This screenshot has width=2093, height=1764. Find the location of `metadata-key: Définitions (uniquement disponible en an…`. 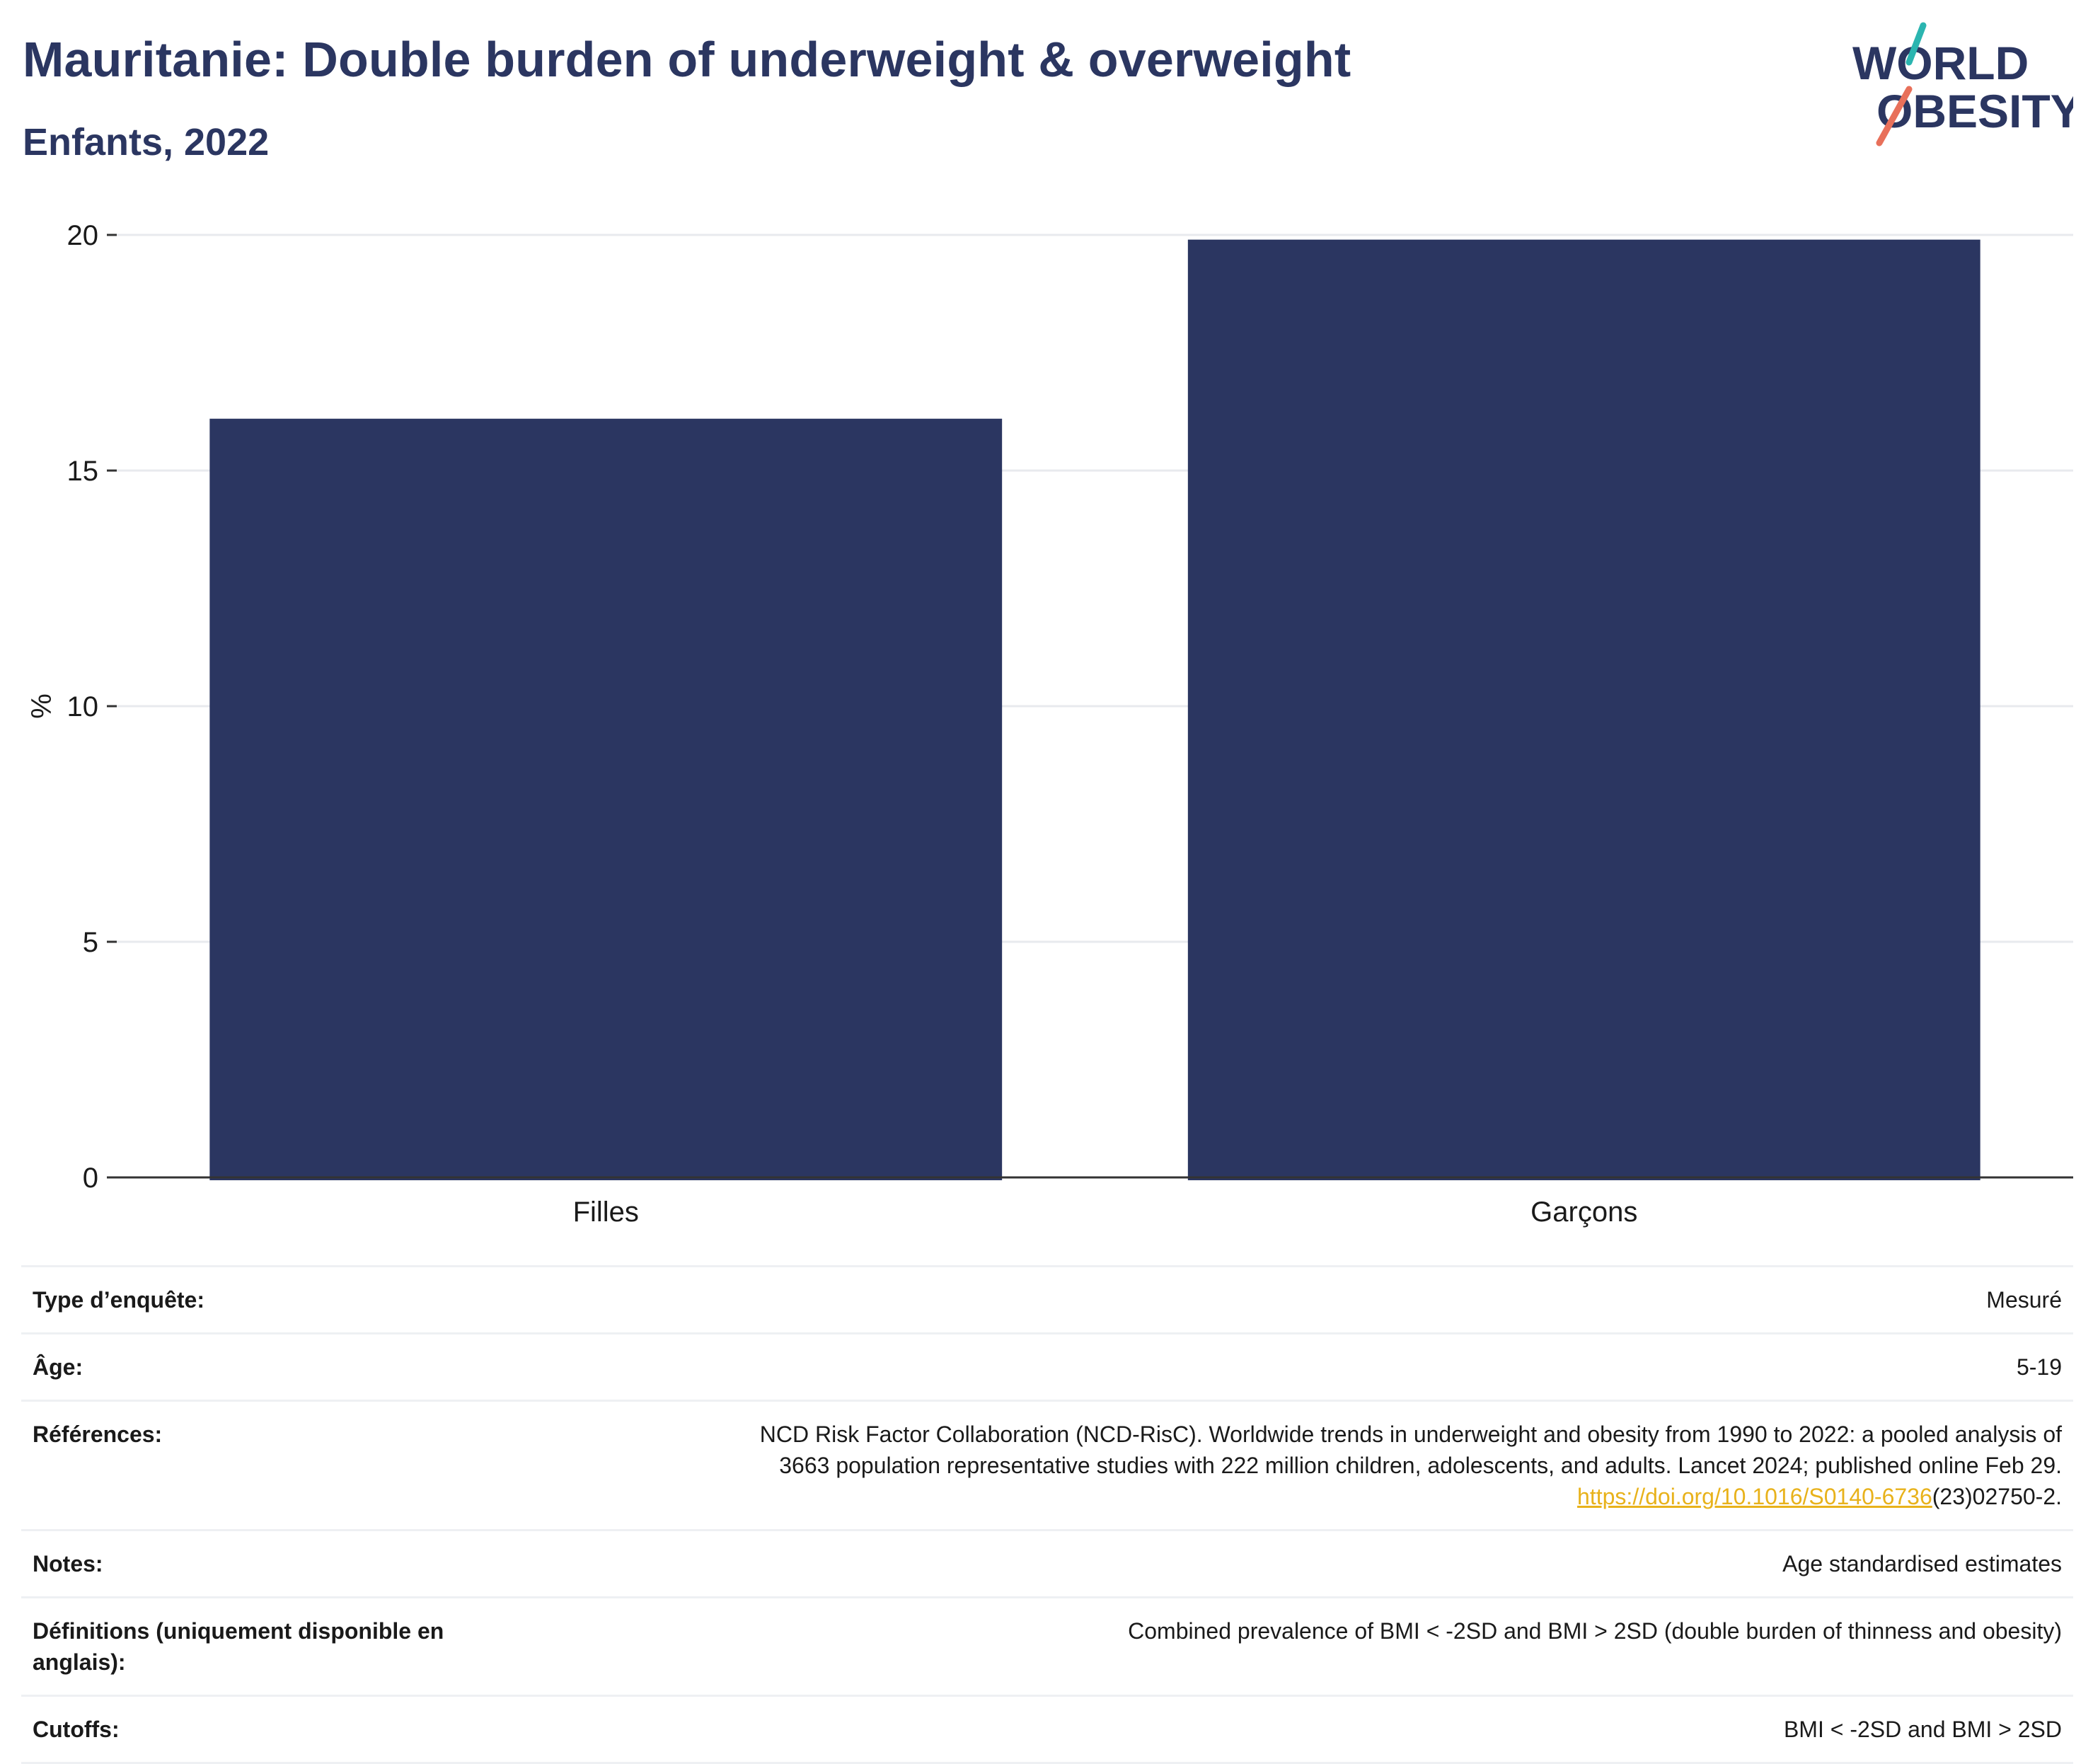

metadata-key: Définitions (uniquement disponible en an… is located at coordinates (238, 1646).